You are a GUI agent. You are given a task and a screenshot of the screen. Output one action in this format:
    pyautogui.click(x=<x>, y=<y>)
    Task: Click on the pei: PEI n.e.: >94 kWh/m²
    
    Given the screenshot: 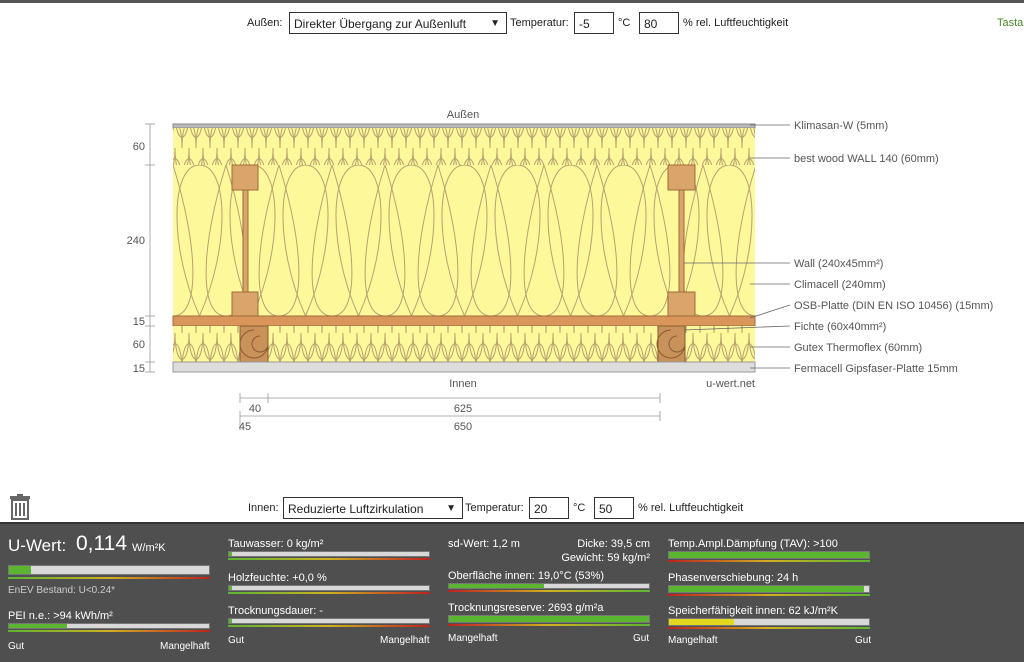 What is the action you would take?
    pyautogui.click(x=60, y=616)
    